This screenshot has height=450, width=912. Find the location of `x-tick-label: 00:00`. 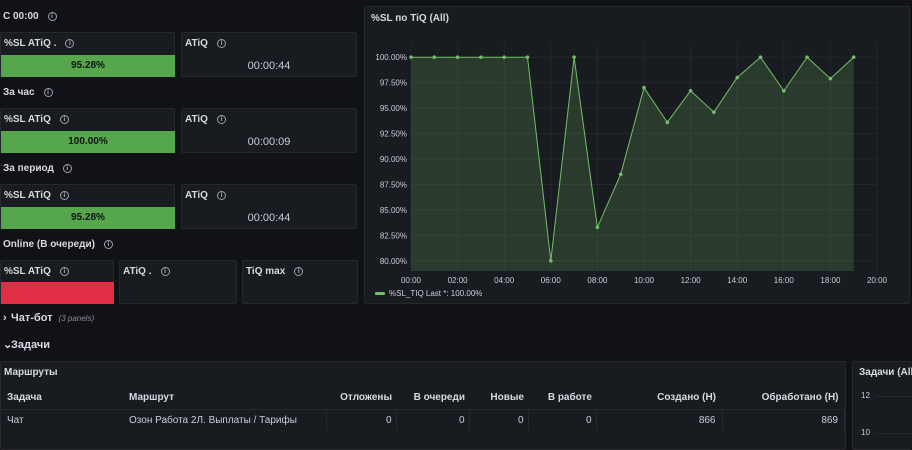

x-tick-label: 00:00 is located at coordinates (411, 280).